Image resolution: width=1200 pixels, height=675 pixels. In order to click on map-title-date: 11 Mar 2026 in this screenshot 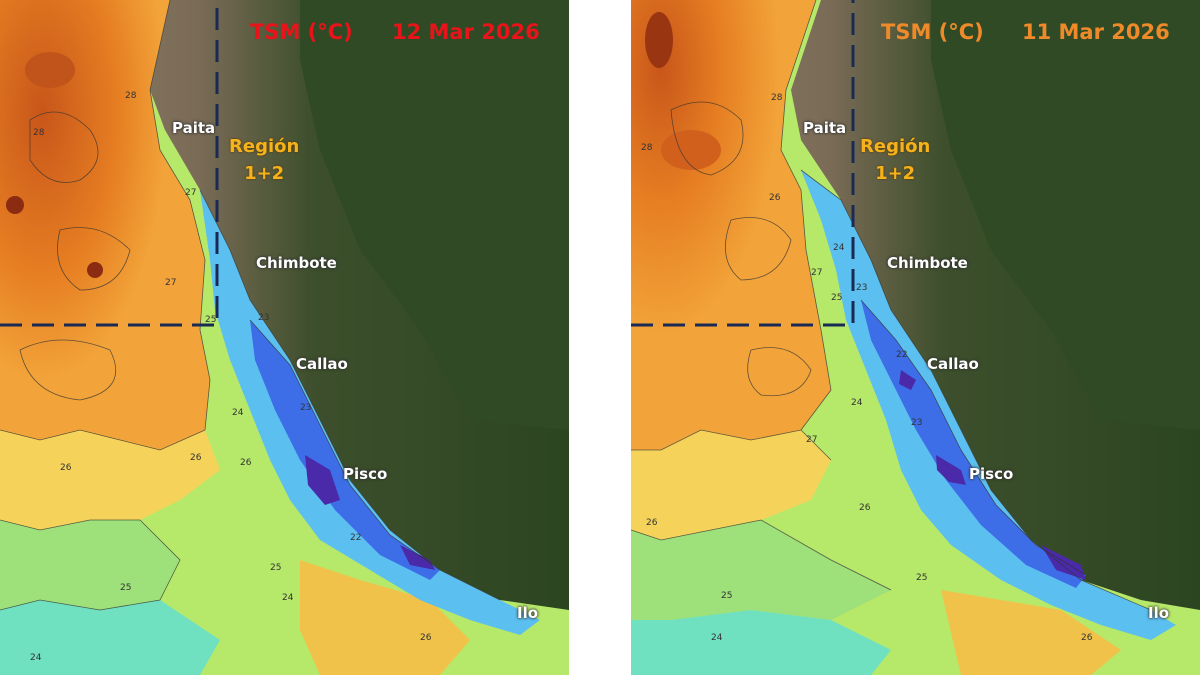, I will do `click(1096, 32)`.